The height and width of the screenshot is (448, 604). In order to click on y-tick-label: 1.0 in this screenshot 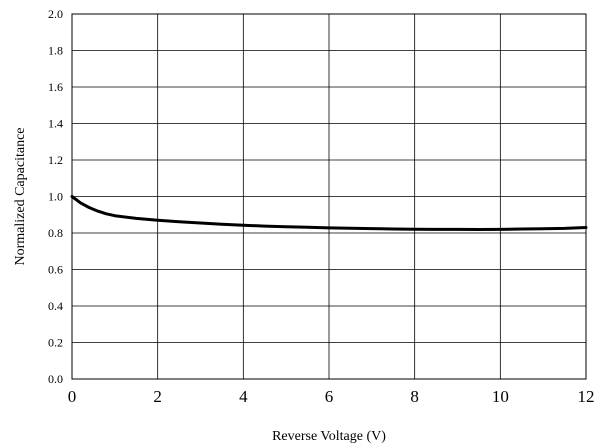, I will do `click(55, 197)`.